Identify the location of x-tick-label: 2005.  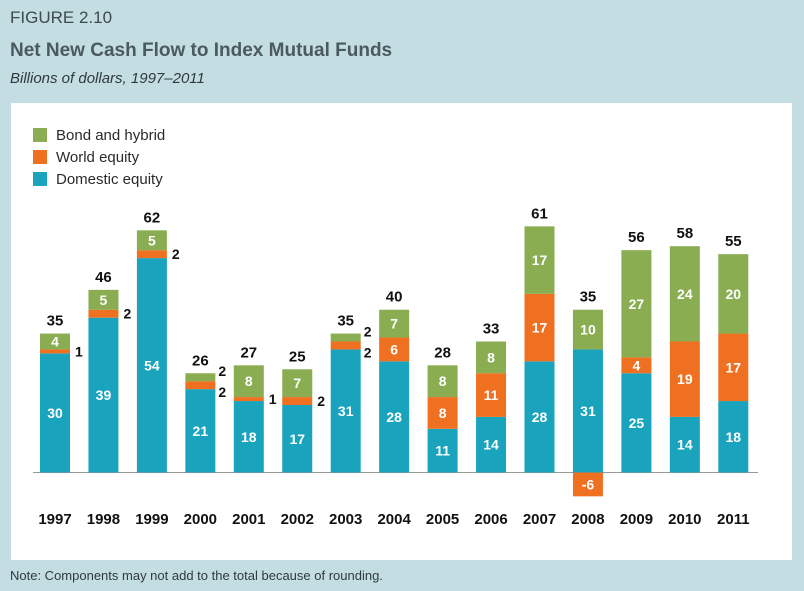
(442, 519).